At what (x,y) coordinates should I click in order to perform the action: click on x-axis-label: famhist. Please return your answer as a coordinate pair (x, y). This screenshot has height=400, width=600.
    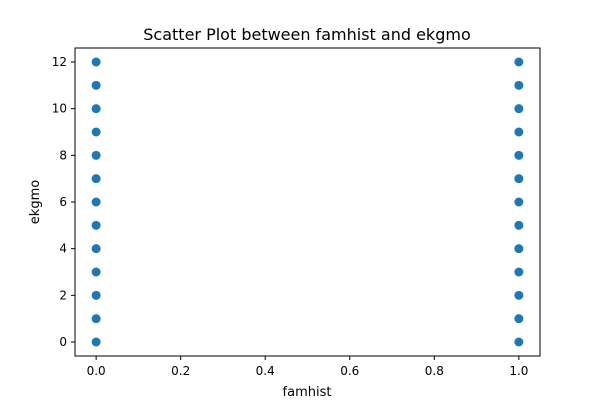
    Looking at the image, I should click on (307, 392).